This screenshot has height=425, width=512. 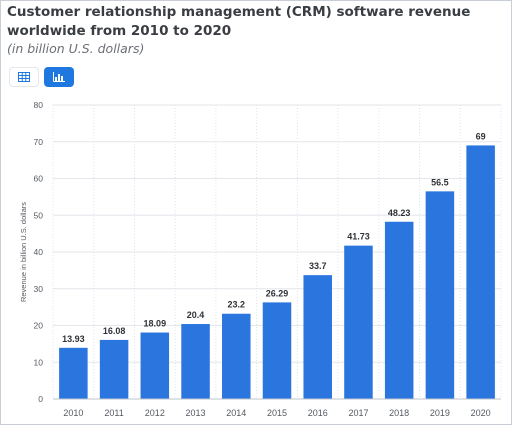 I want to click on y-tick-label: 0, so click(x=40, y=399).